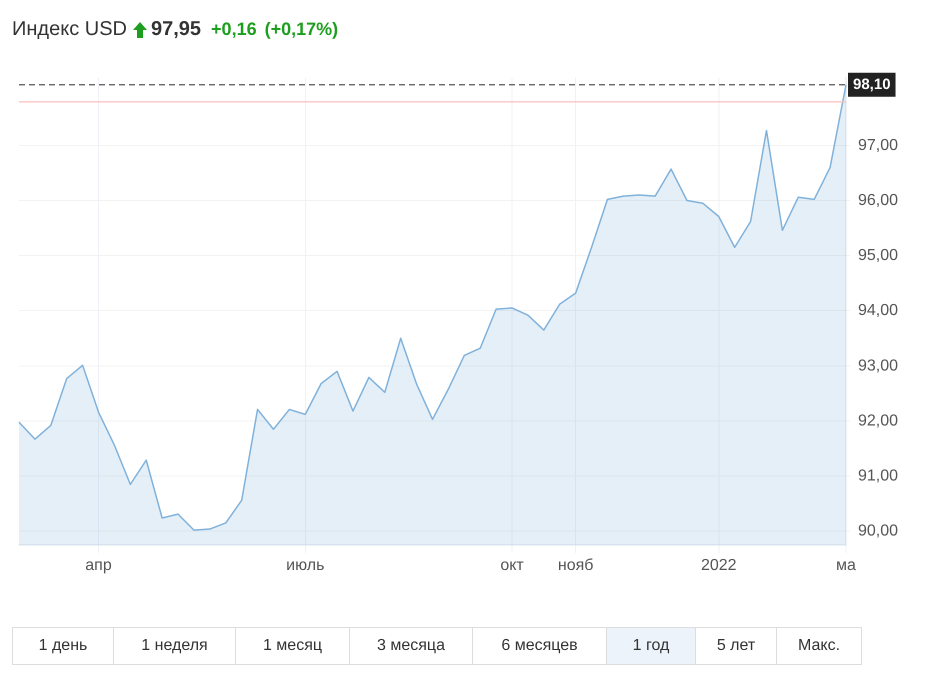 The height and width of the screenshot is (673, 928). Describe the element at coordinates (512, 565) in the screenshot. I see `x-tick-label: окт` at that location.